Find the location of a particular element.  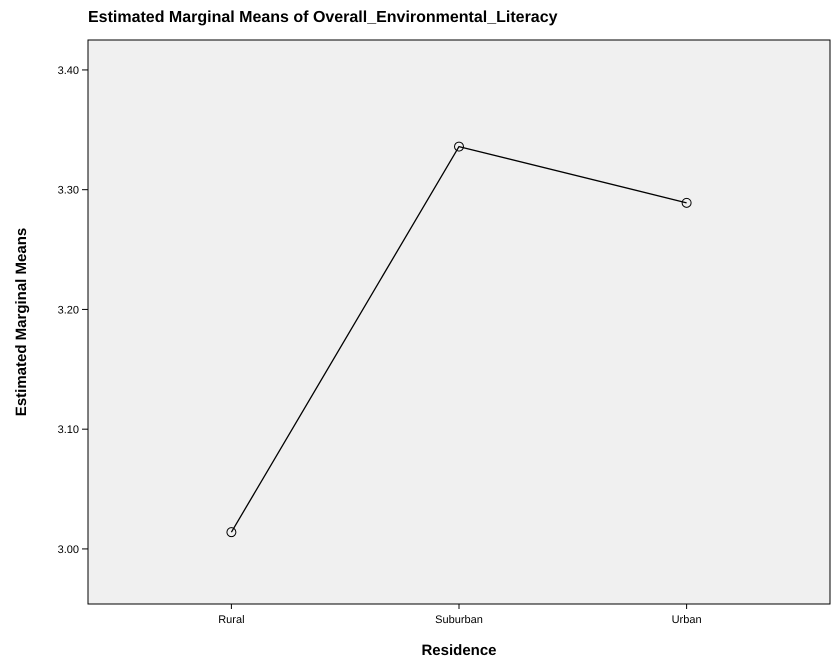

y-tick-label: 3.00 is located at coordinates (68, 550).